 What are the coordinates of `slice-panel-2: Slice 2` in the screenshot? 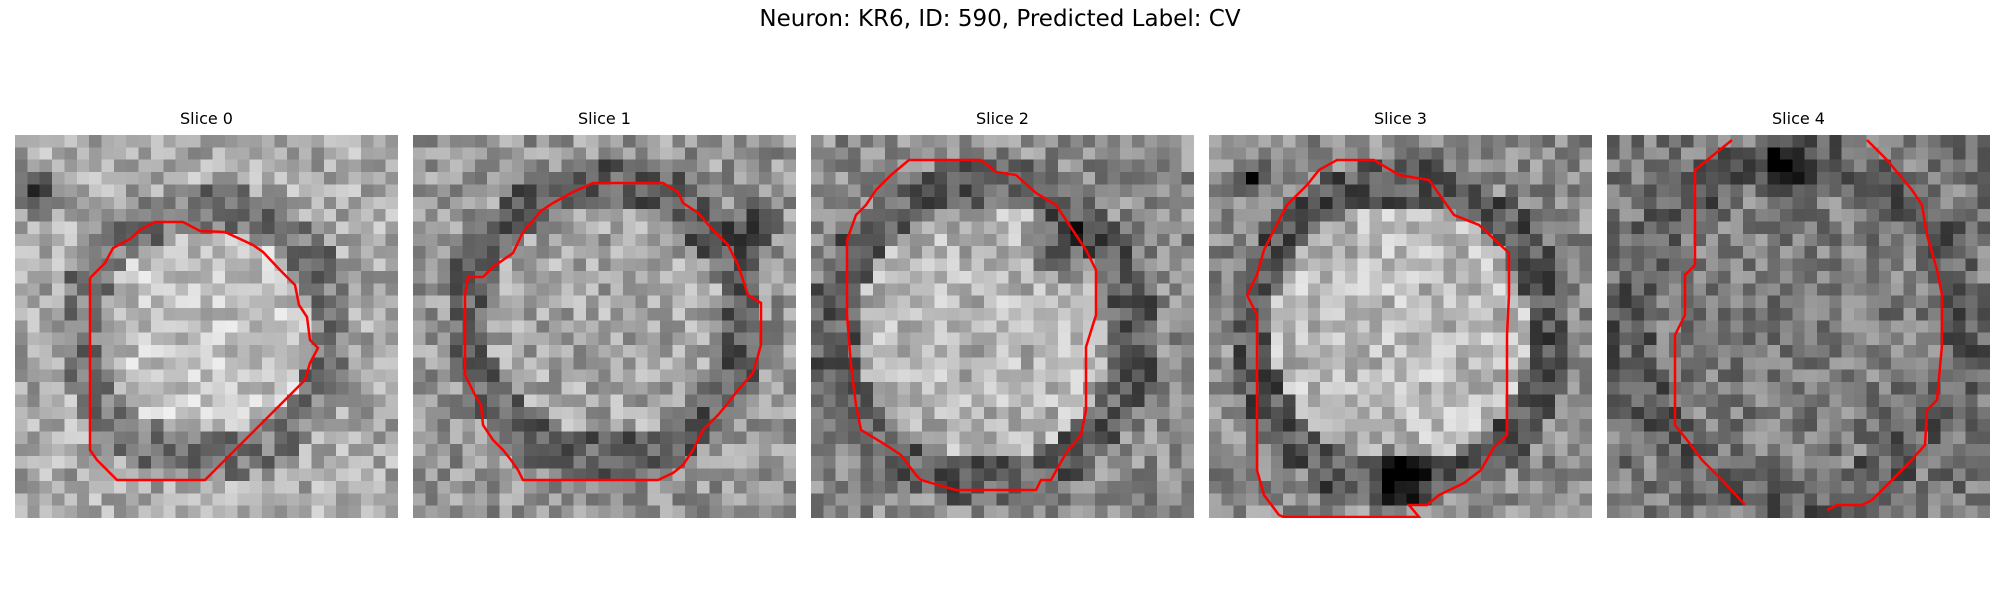 It's located at (1002, 313).